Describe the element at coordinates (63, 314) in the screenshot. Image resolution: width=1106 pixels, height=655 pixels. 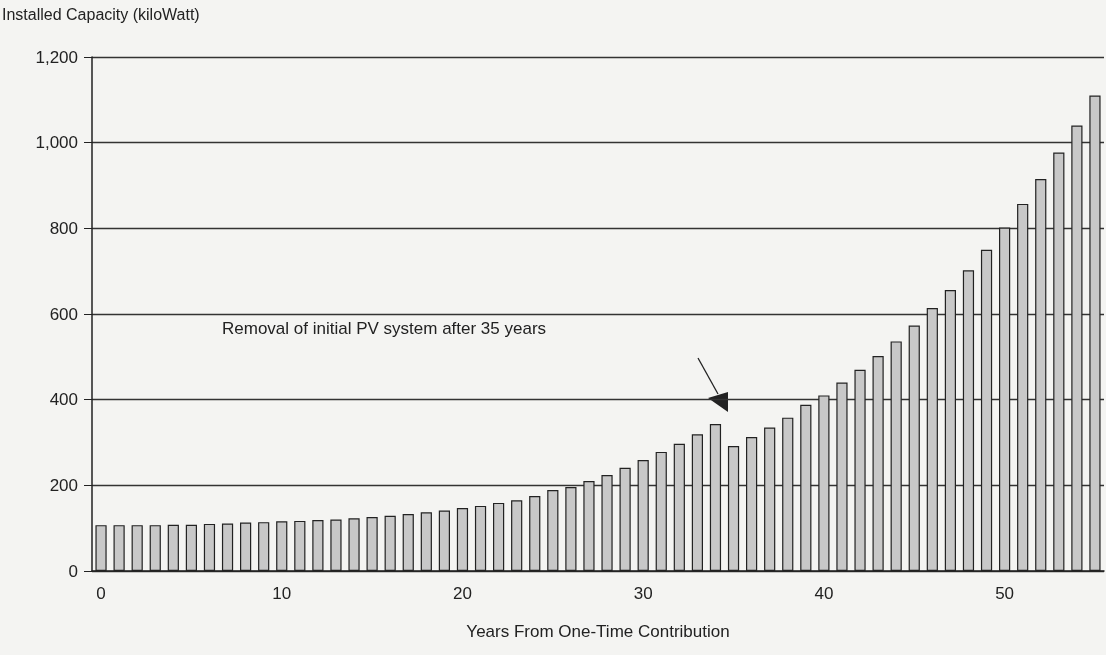
I see `y-tick-label: 600` at that location.